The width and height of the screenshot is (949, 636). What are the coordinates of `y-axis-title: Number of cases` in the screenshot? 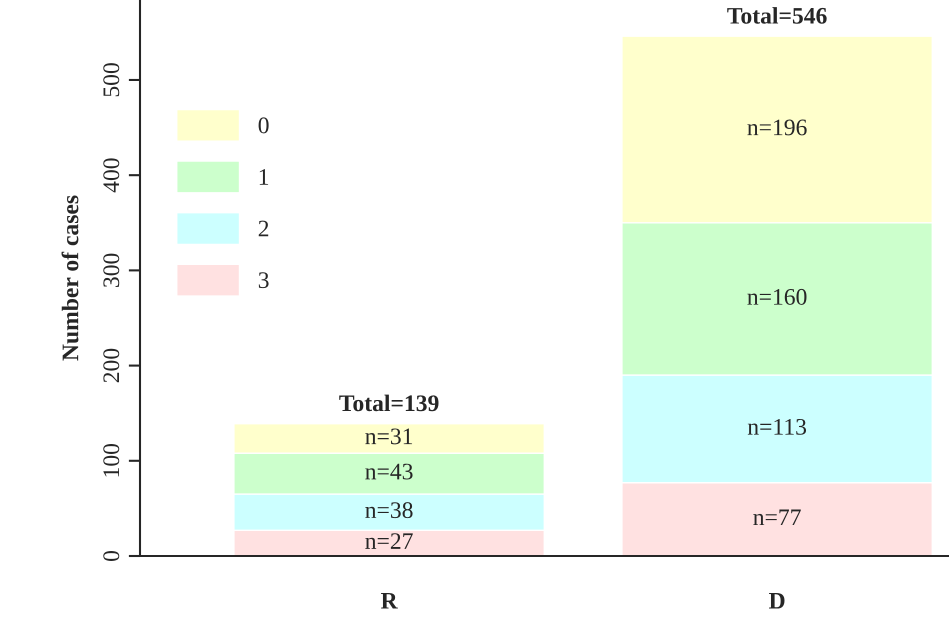 It's located at (70, 278).